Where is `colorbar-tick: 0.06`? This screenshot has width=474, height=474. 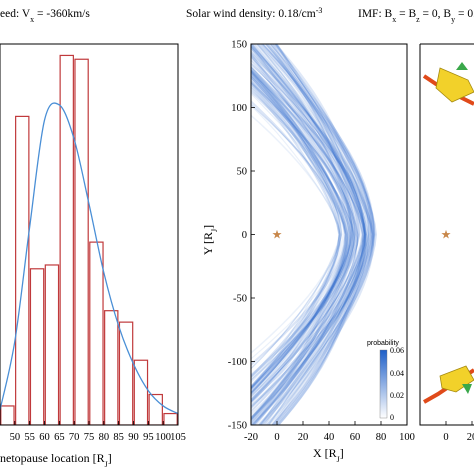
colorbar-tick: 0.06 is located at coordinates (397, 350).